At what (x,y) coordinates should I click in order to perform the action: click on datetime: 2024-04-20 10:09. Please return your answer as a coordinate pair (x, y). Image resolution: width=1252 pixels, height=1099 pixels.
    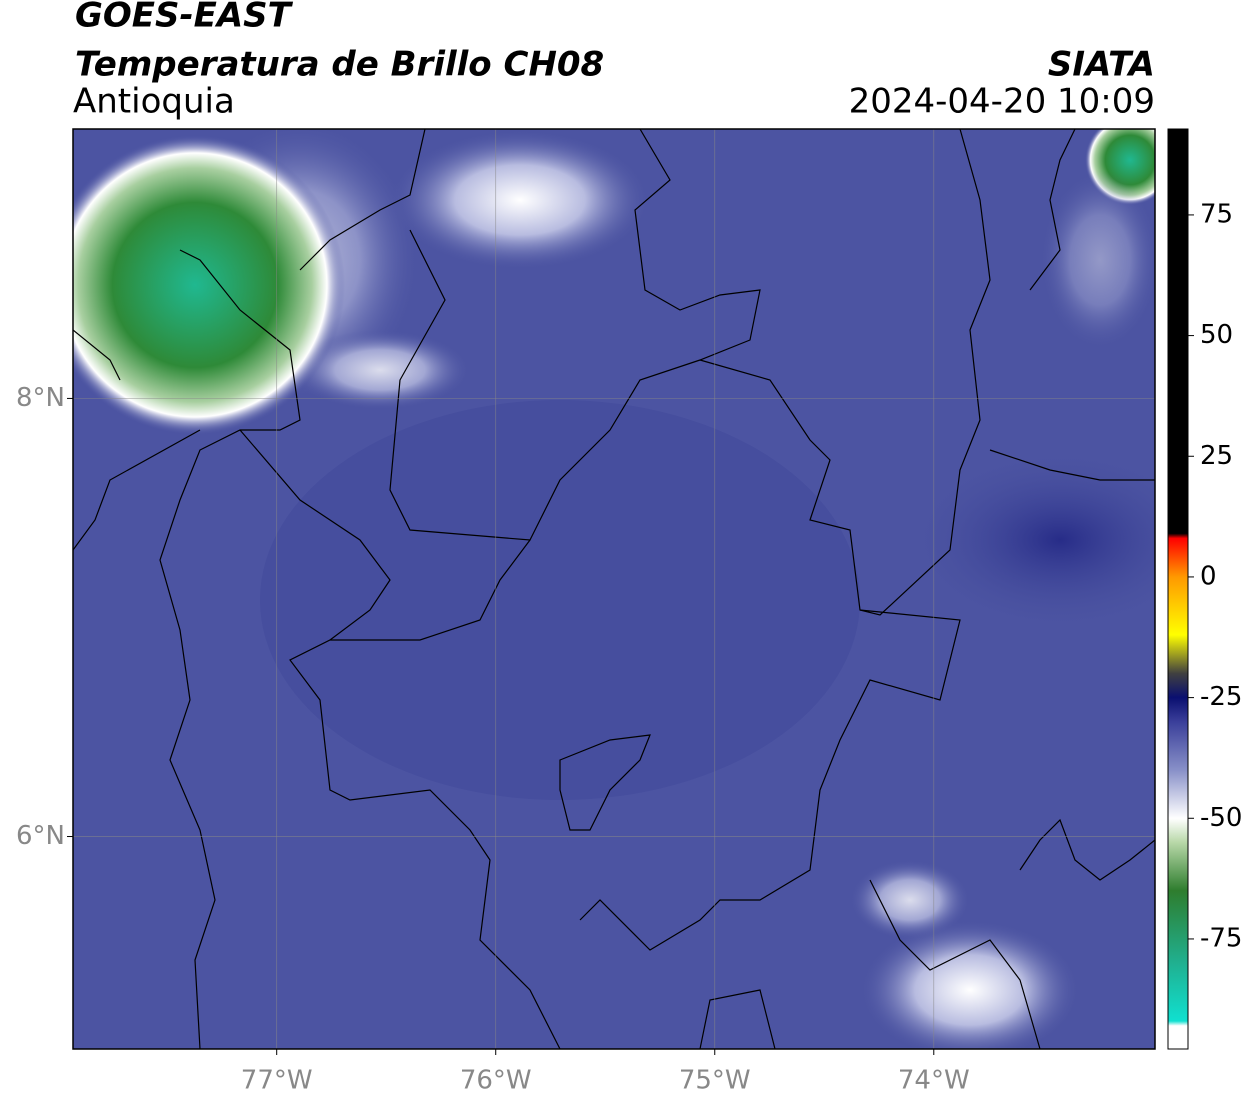
    Looking at the image, I should click on (1002, 102).